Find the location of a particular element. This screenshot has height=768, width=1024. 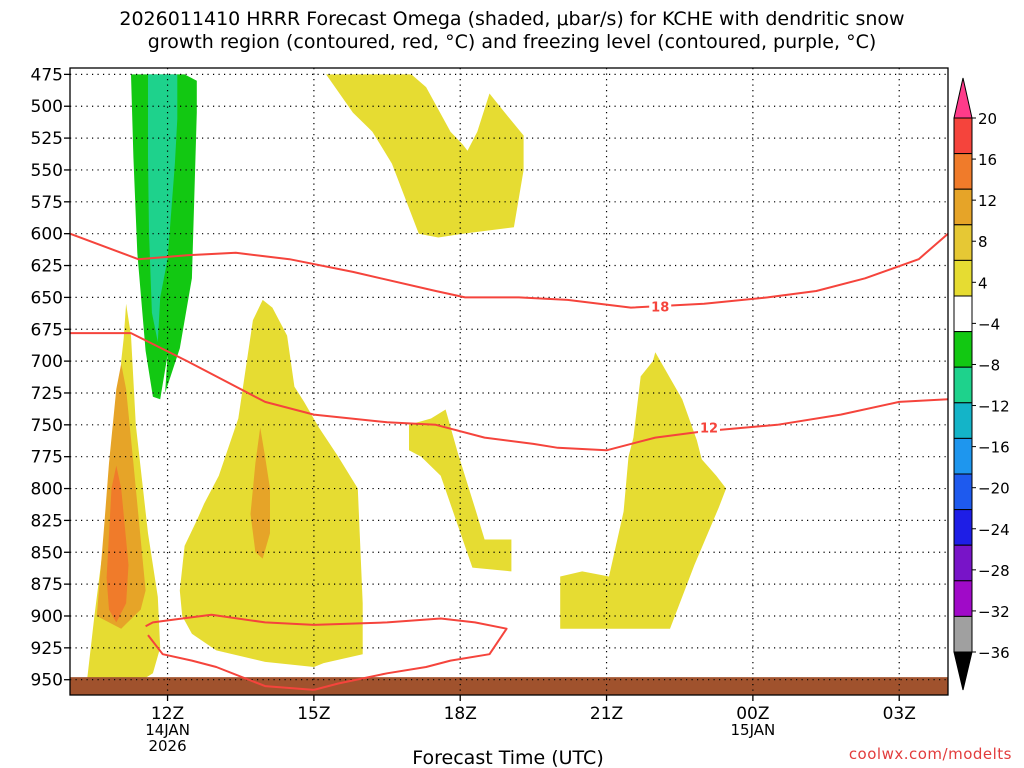

colorbar-label: 8 is located at coordinates (983, 242).